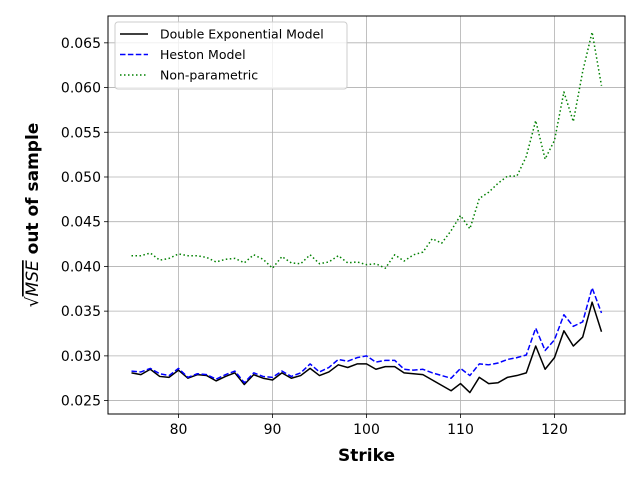 The width and height of the screenshot is (640, 480). Describe the element at coordinates (81, 223) in the screenshot. I see `y-tick-label: 0.045` at that location.